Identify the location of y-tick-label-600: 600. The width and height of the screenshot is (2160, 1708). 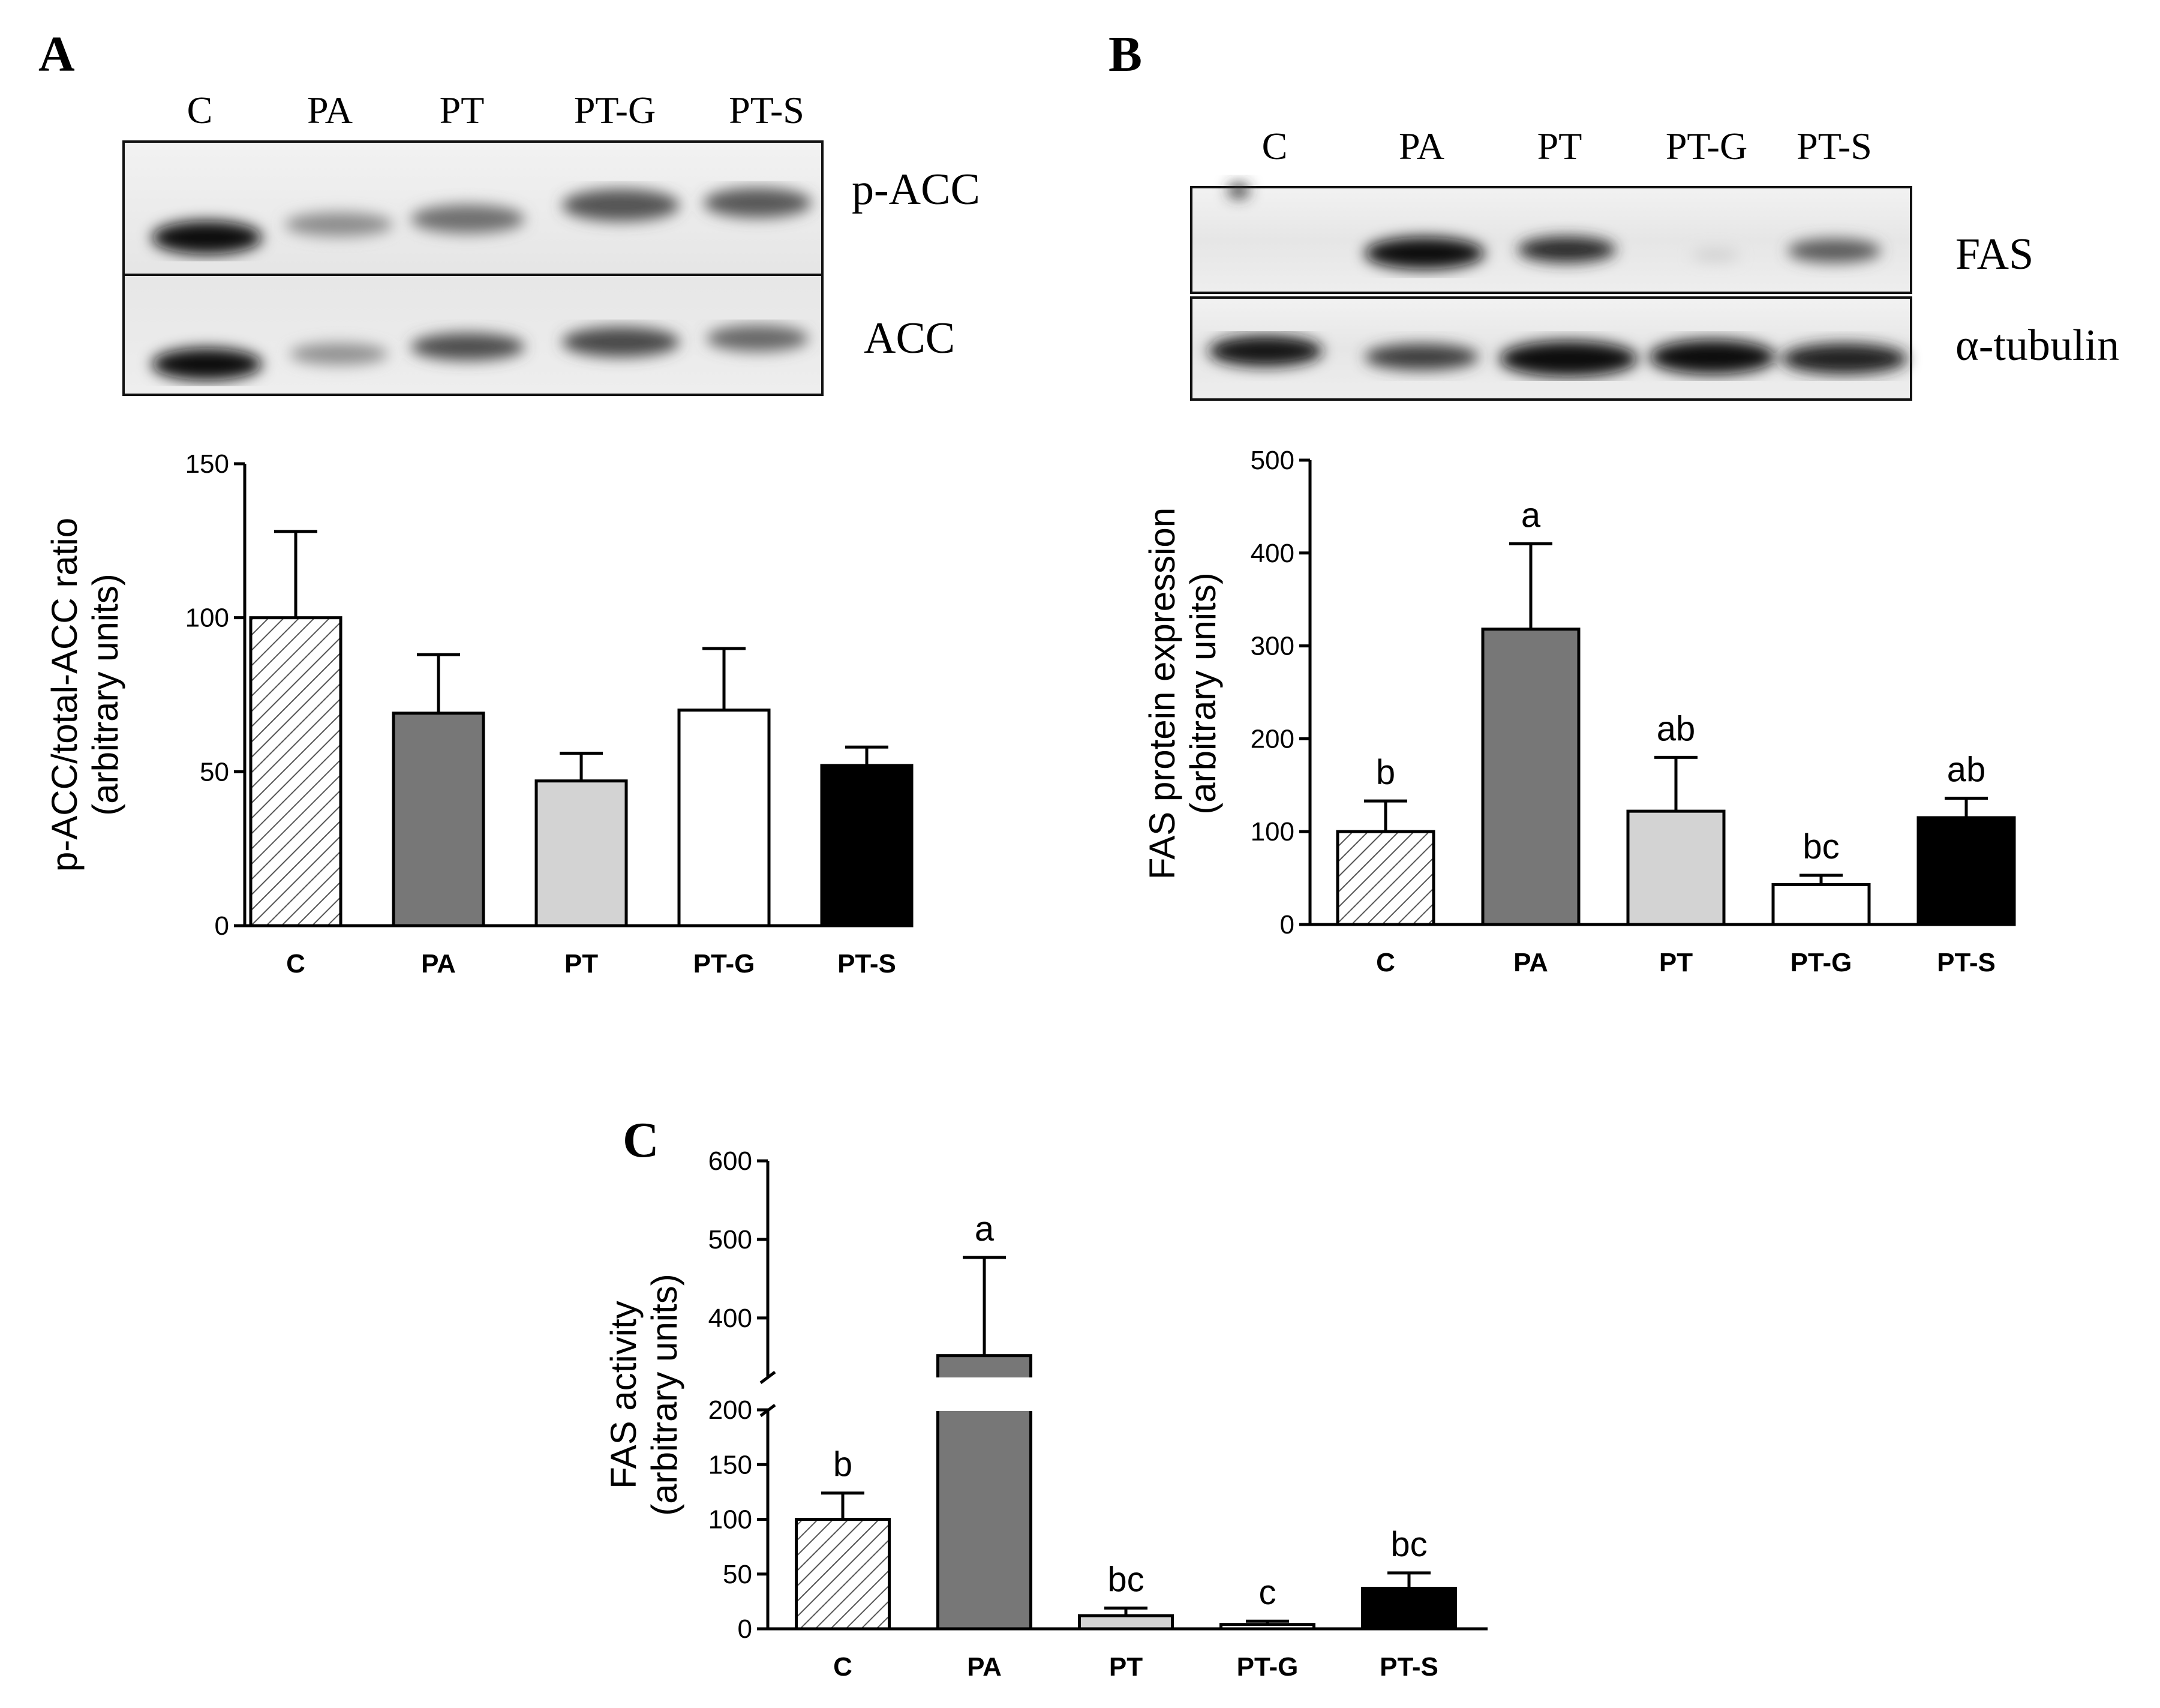
(730, 1161).